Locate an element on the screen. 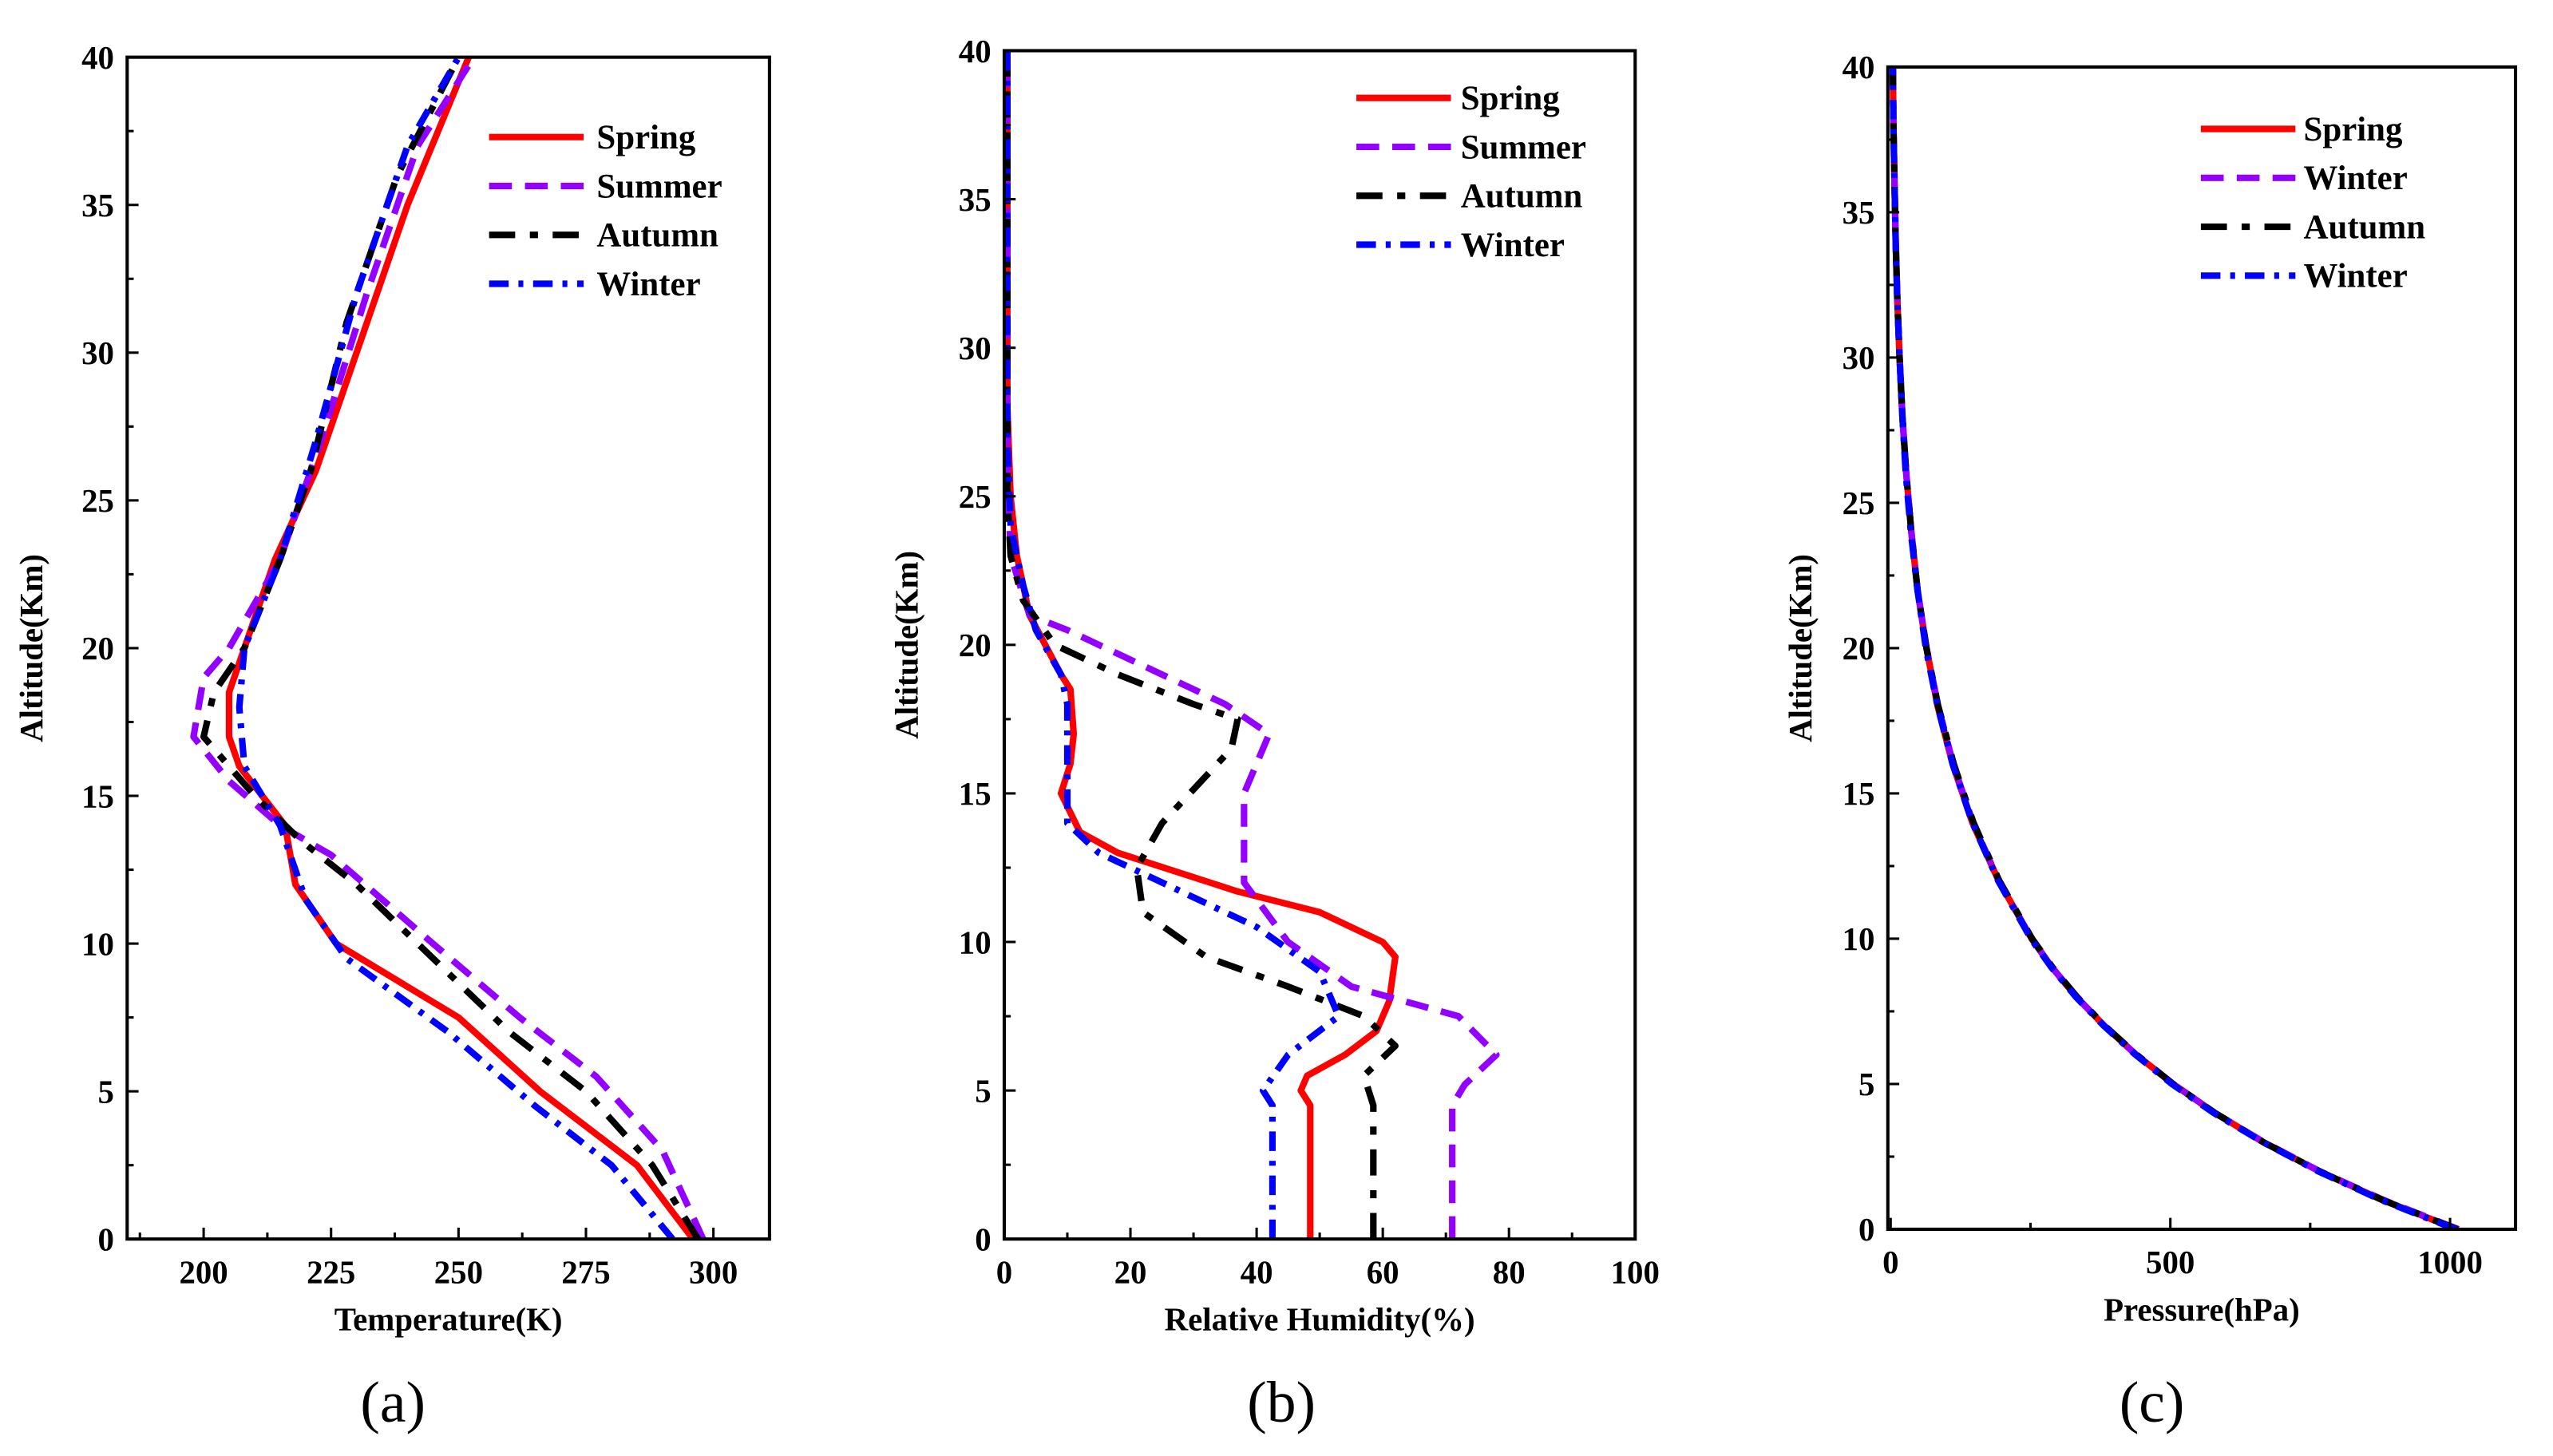  x-tick-label: 200 is located at coordinates (203, 1272).